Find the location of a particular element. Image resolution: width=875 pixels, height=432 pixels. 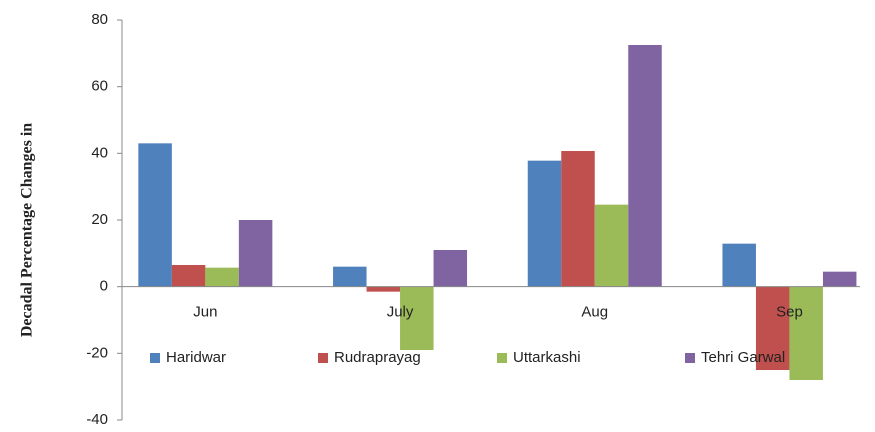

x-tick-label: Sep is located at coordinates (789, 312).